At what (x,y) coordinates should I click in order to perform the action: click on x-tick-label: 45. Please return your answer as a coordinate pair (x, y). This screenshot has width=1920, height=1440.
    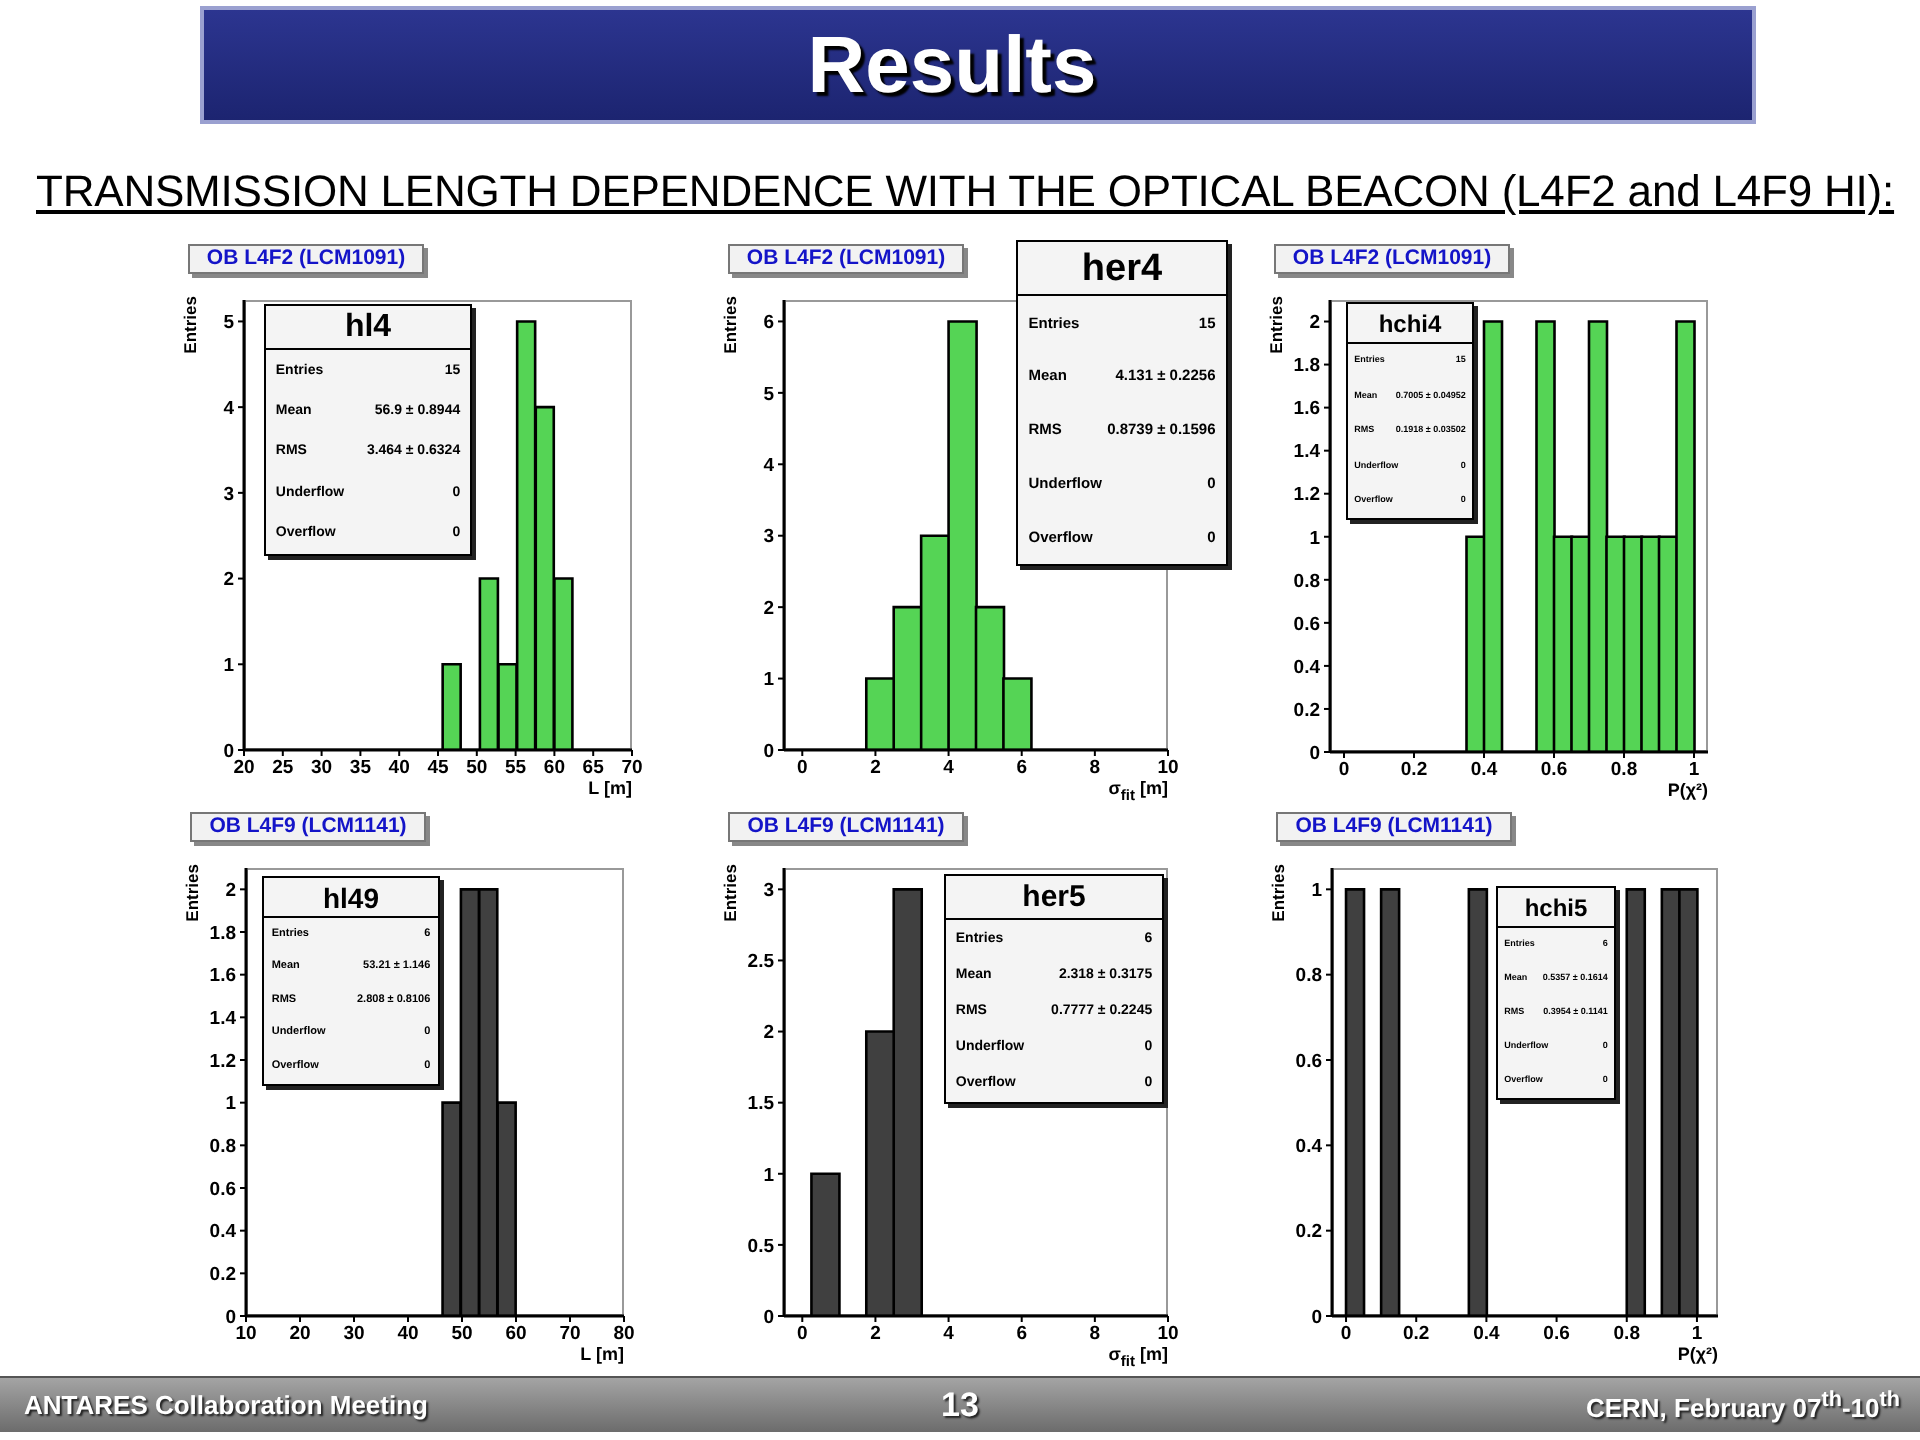
    Looking at the image, I should click on (438, 768).